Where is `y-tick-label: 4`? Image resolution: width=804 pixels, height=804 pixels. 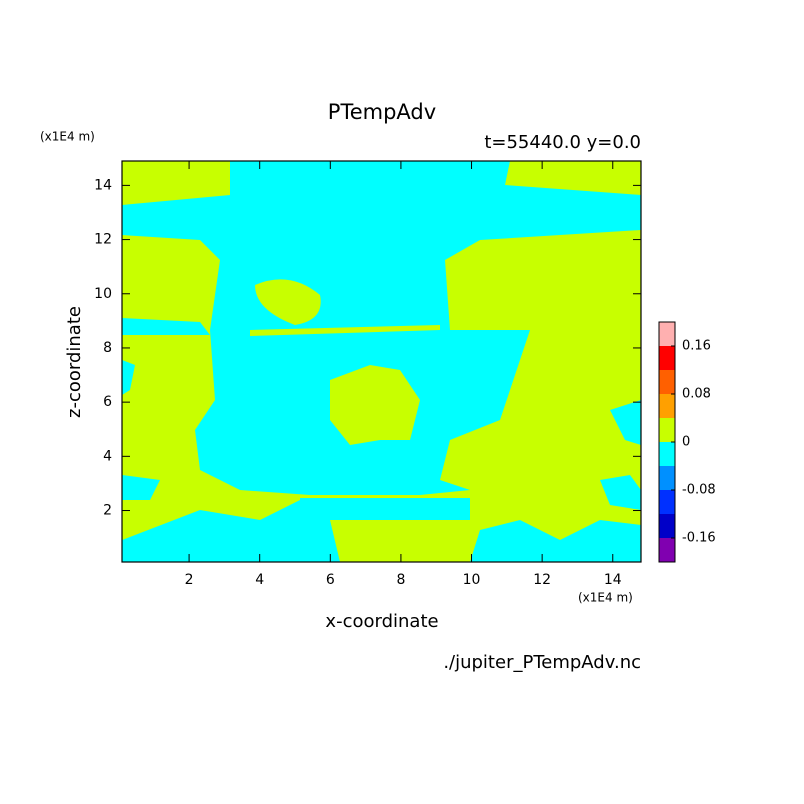 y-tick-label: 4 is located at coordinates (107, 456).